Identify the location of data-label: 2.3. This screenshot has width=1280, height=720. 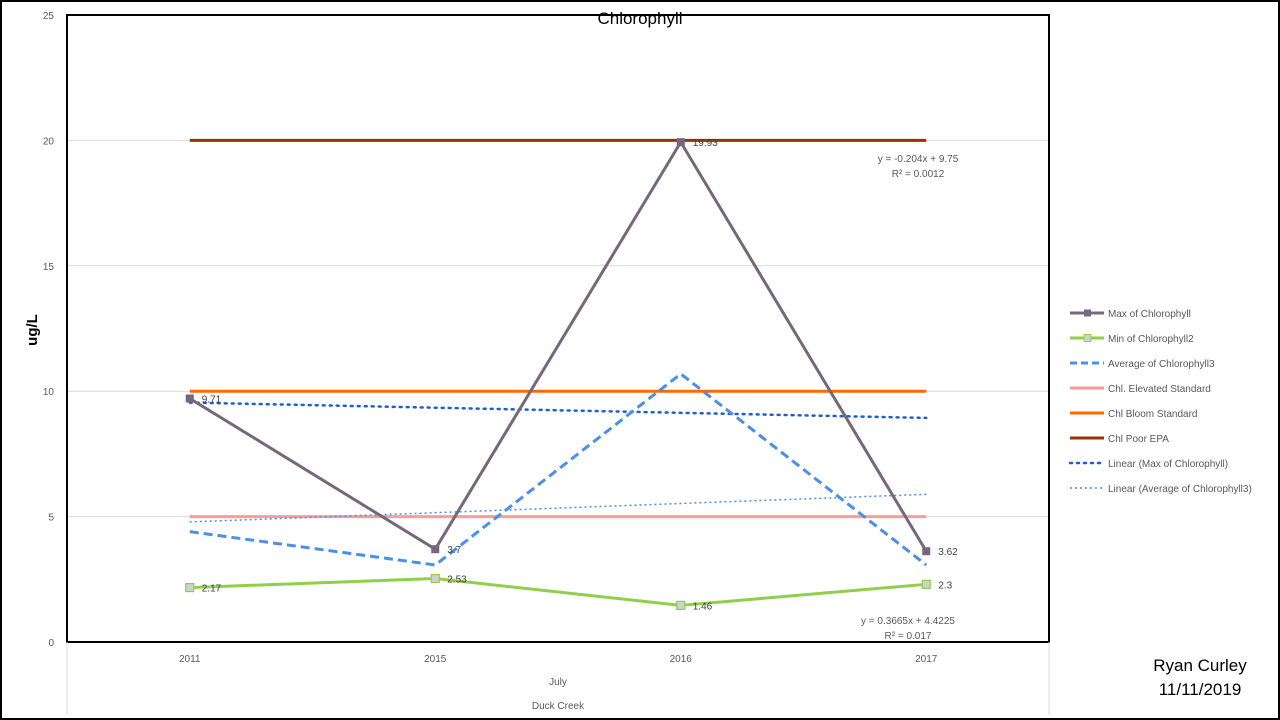
(945, 585).